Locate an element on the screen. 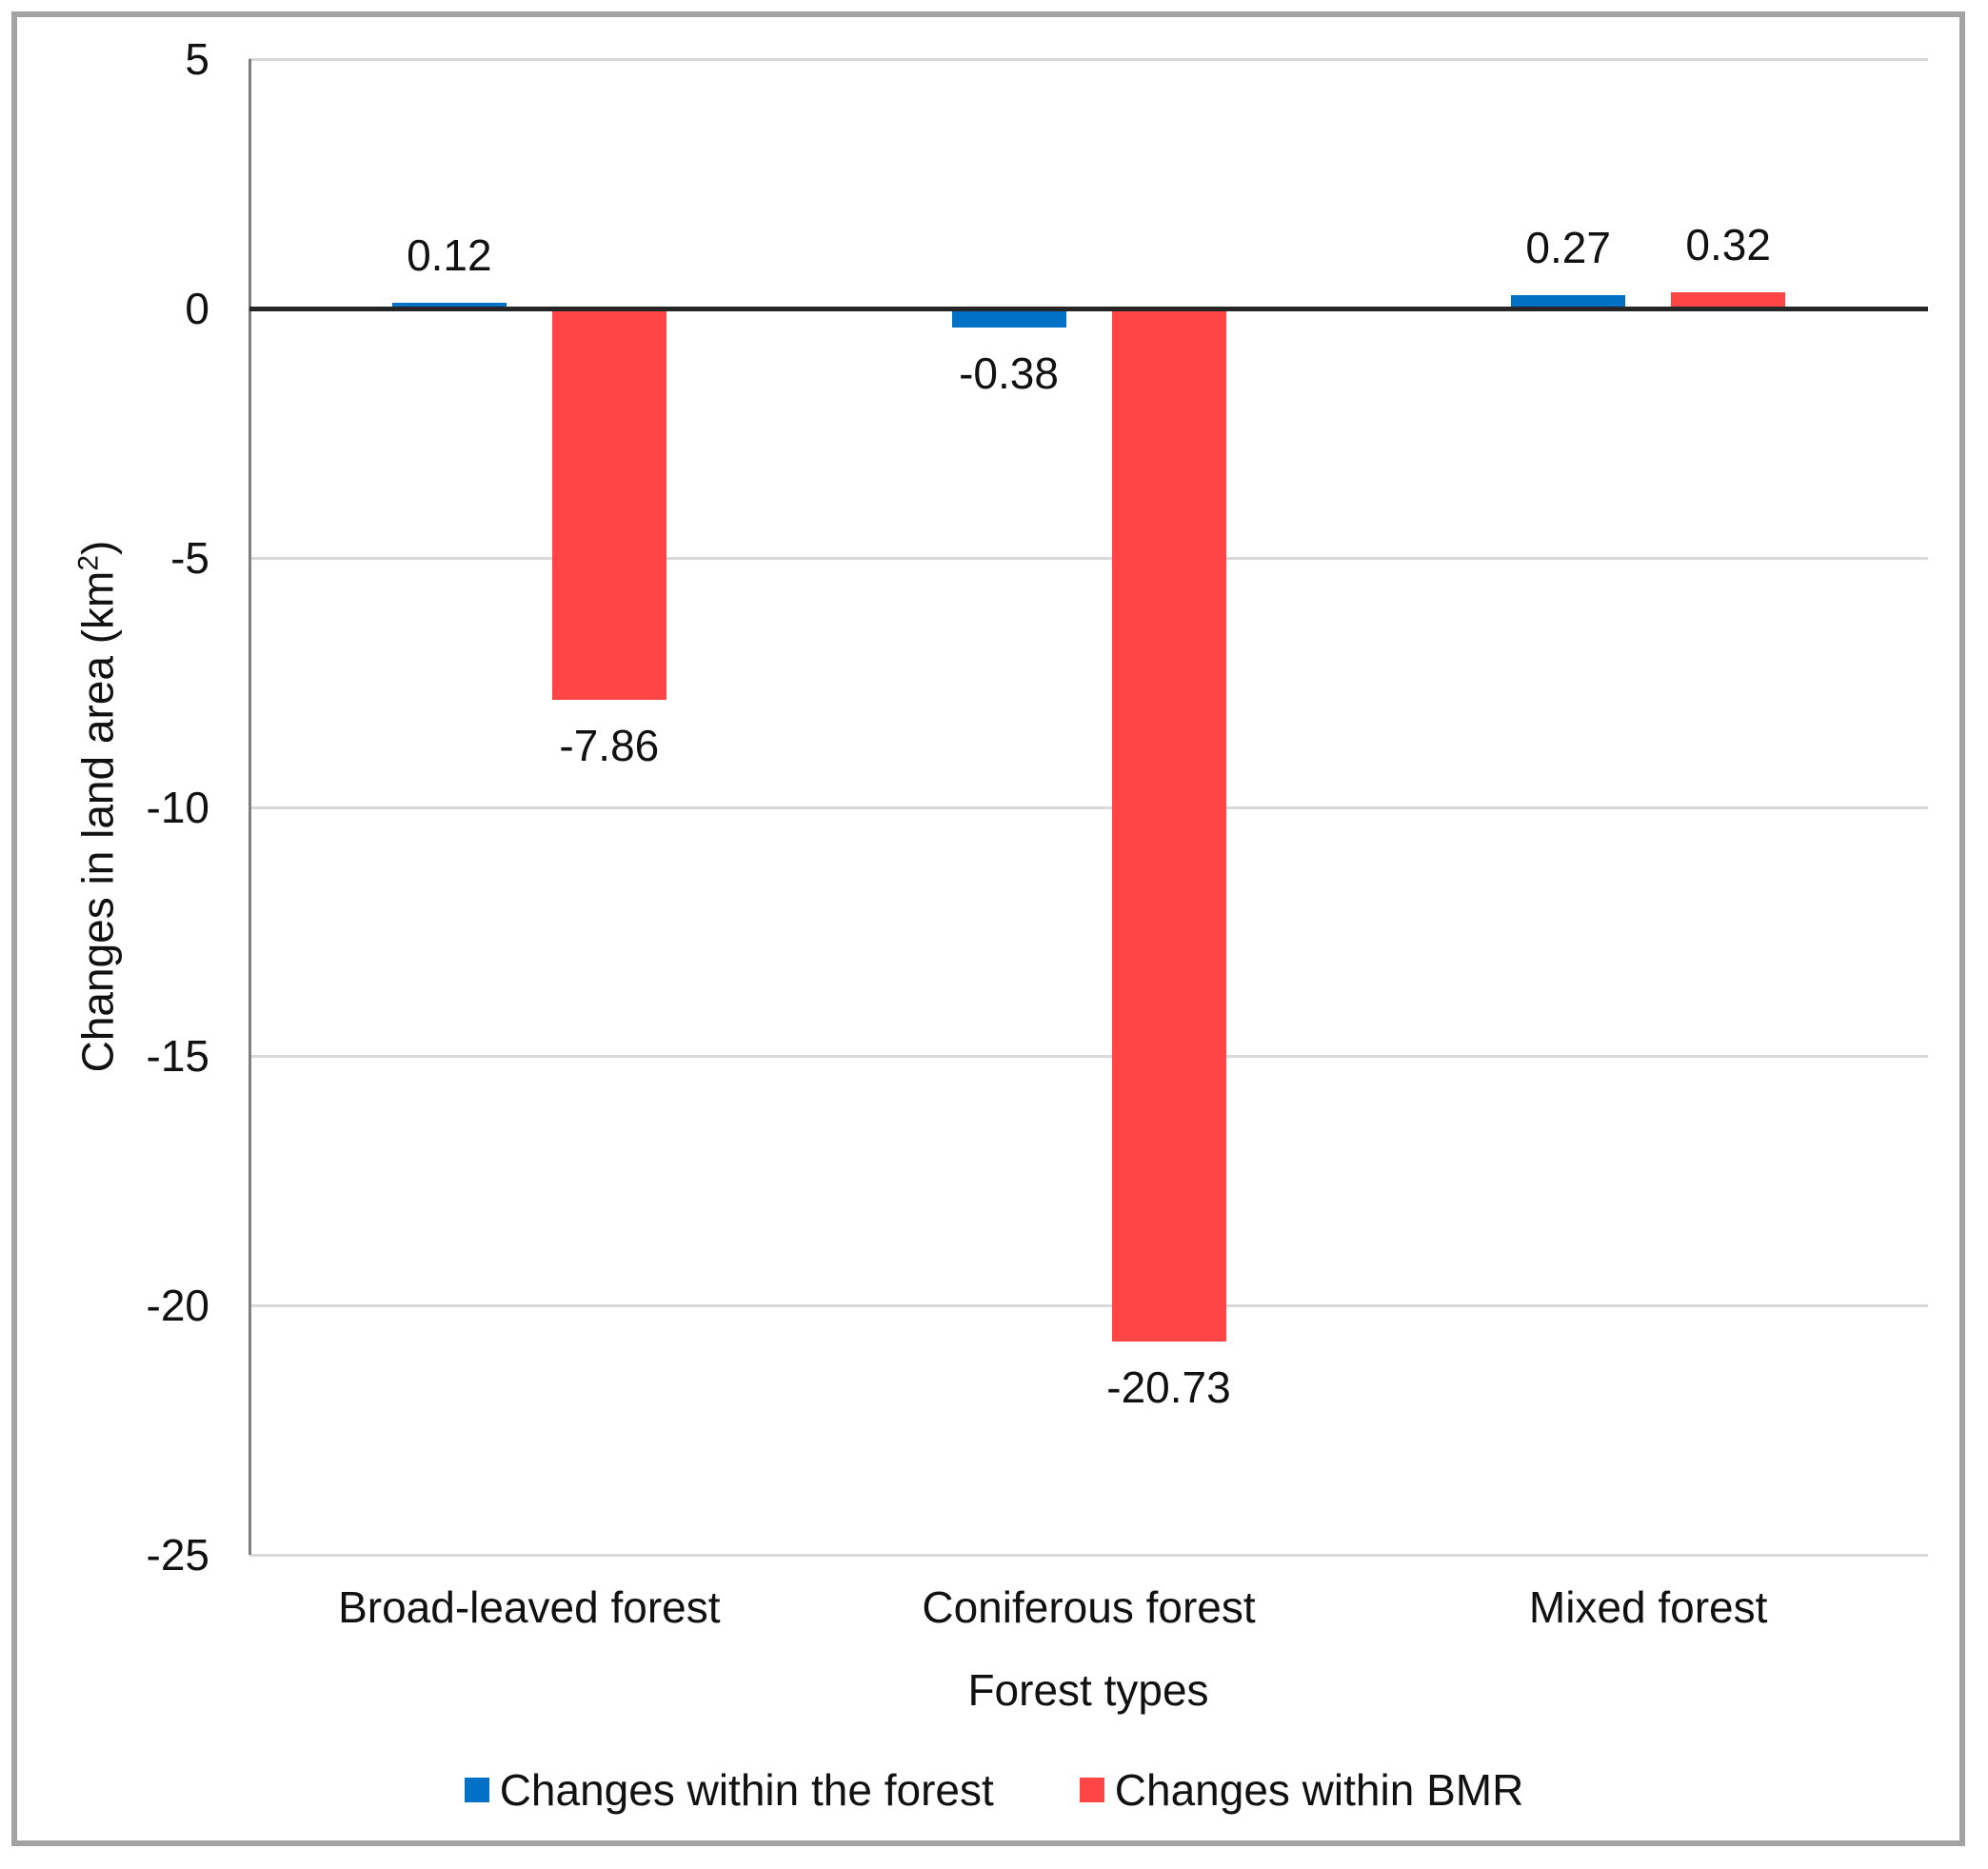  zero-axis-line is located at coordinates (1088, 308).